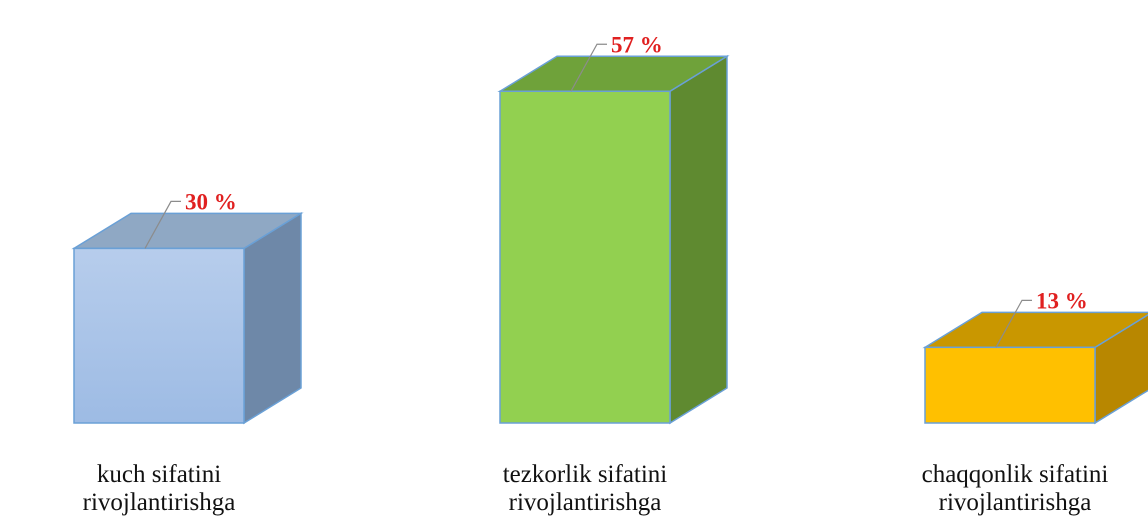 This screenshot has width=1148, height=519. Describe the element at coordinates (159, 474) in the screenshot. I see `category-label-0-0: kuch sifatini` at that location.